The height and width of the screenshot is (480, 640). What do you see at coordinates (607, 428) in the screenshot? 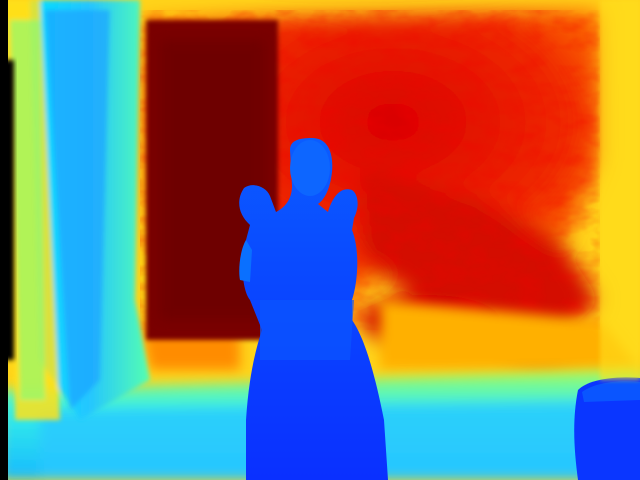
I see `near-object-right` at bounding box center [607, 428].